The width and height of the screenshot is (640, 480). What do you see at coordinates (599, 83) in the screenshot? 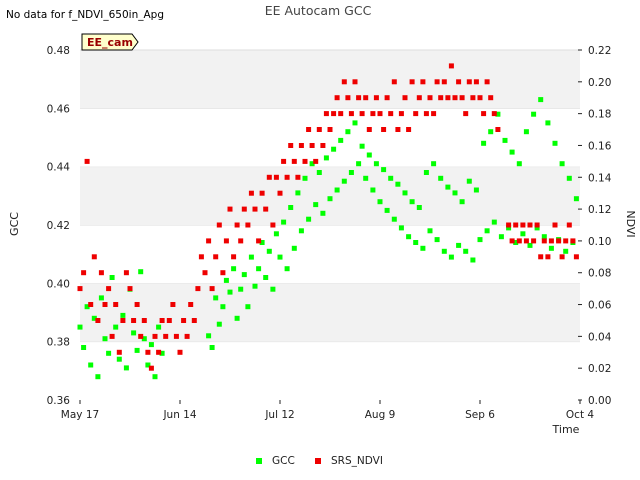
I see `y-tick-right-label: 0.20` at bounding box center [599, 83].